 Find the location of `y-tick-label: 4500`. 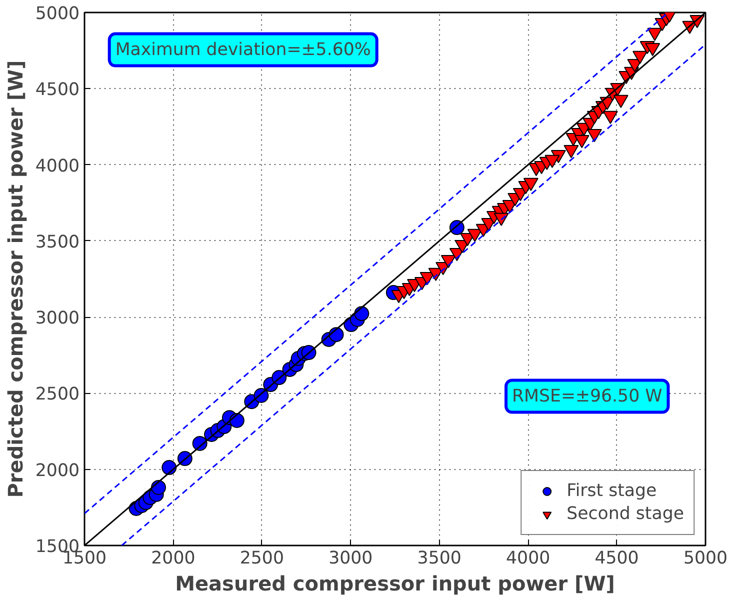

y-tick-label: 4500 is located at coordinates (57, 90).